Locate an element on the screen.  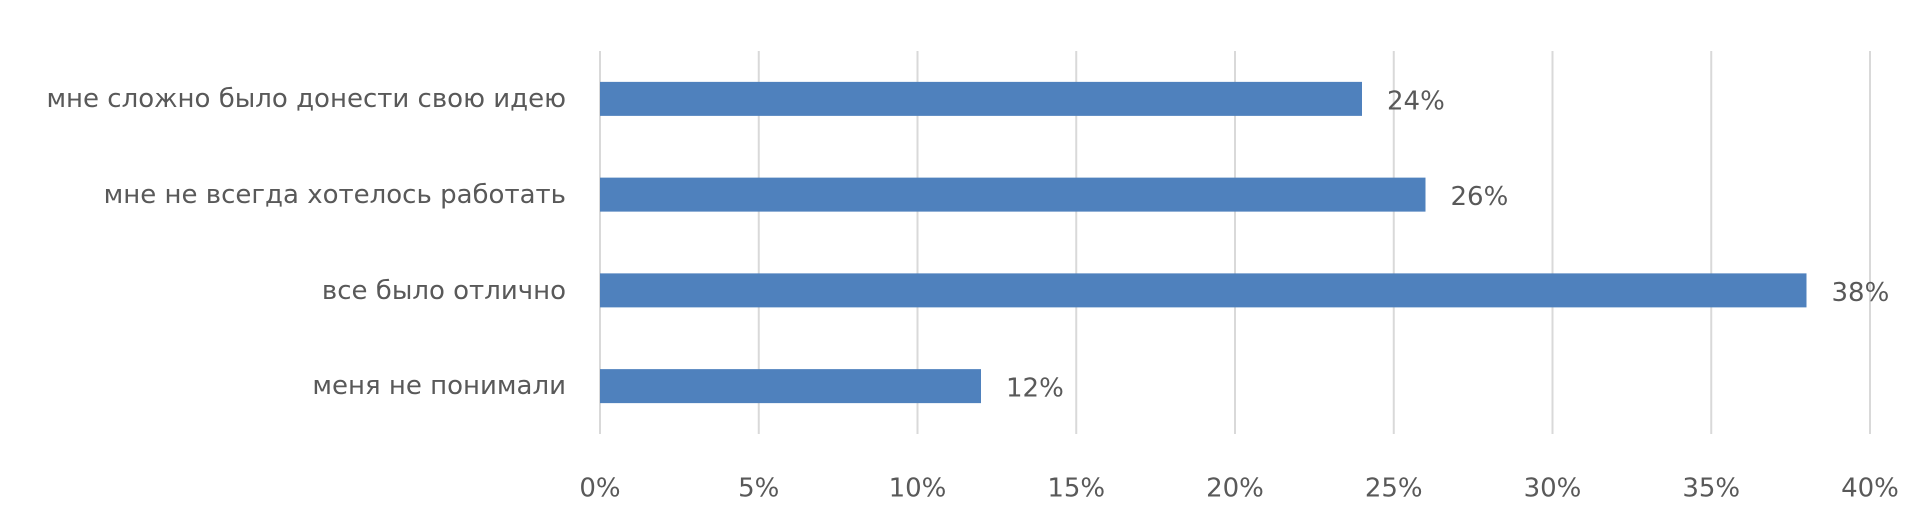
y-tick-label: мне сложно было донести свою идею is located at coordinates (306, 99).